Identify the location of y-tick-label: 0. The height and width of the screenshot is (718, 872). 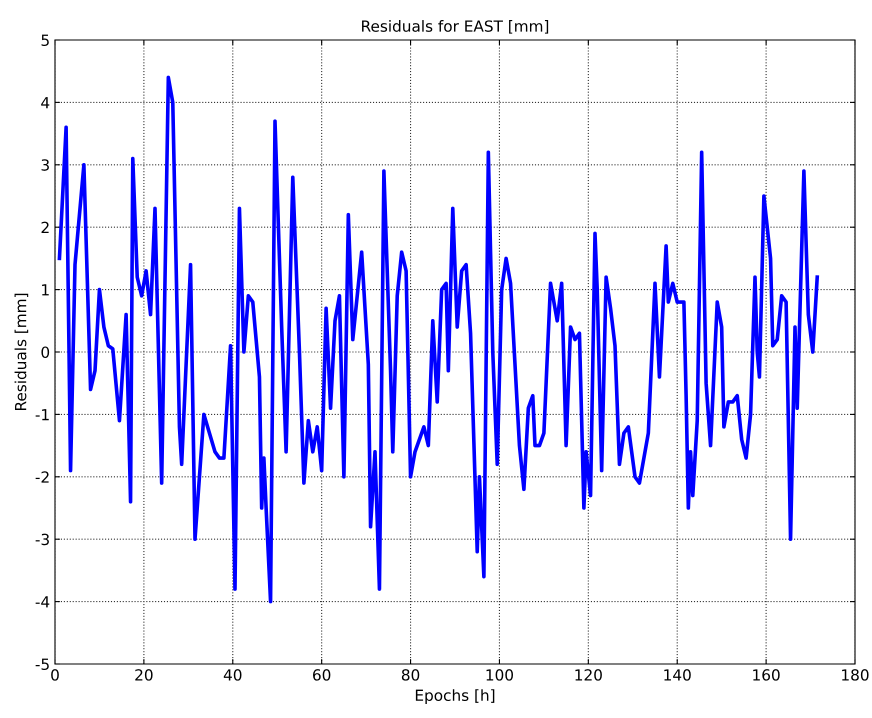
(45, 352).